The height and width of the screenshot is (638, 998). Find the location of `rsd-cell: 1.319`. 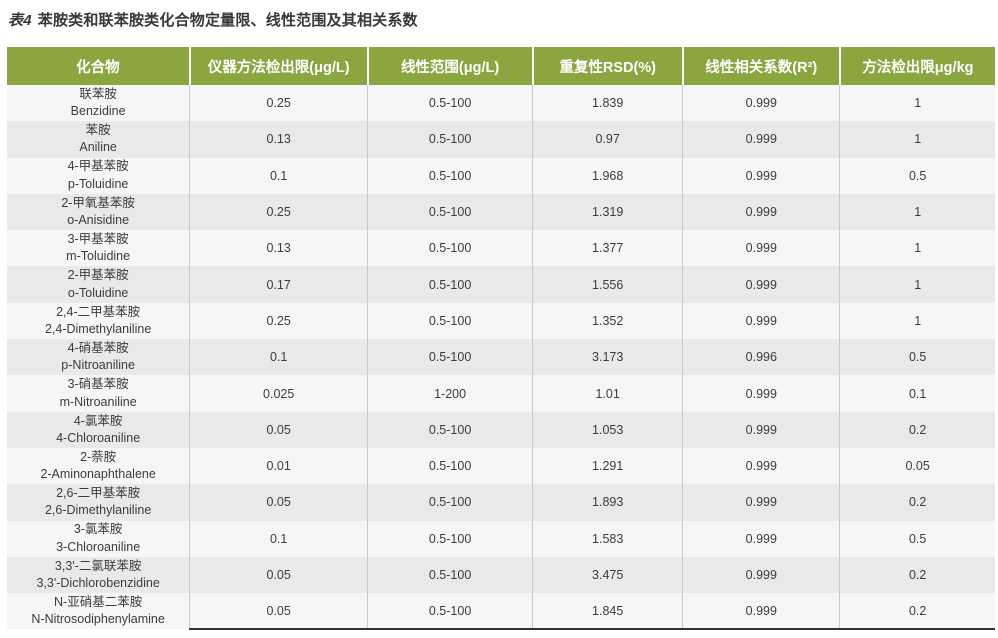

rsd-cell: 1.319 is located at coordinates (607, 212).